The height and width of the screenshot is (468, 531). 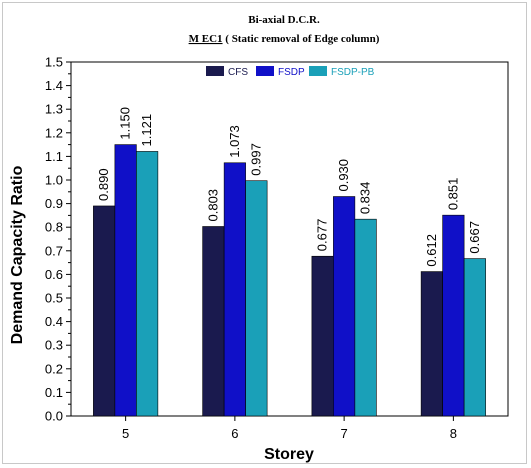 What do you see at coordinates (125, 123) in the screenshot?
I see `bar-value-label: 1.150` at bounding box center [125, 123].